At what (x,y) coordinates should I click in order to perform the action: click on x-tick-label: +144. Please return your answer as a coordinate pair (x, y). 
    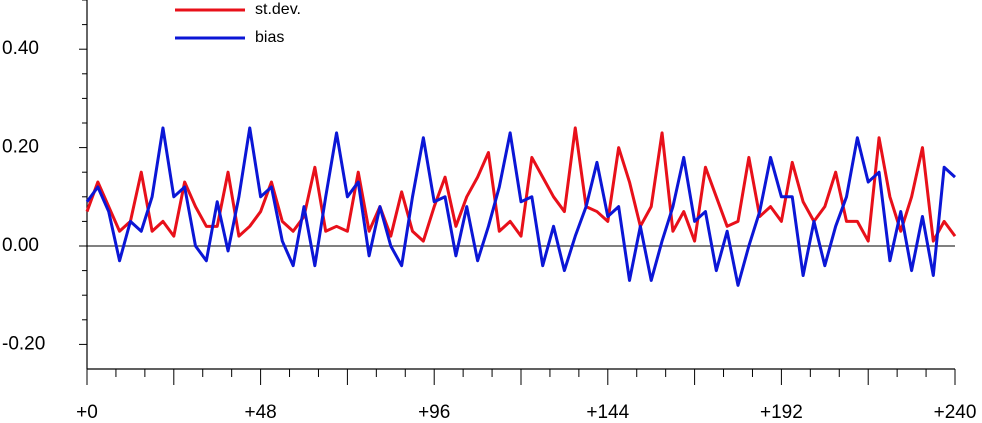
    Looking at the image, I should click on (607, 412).